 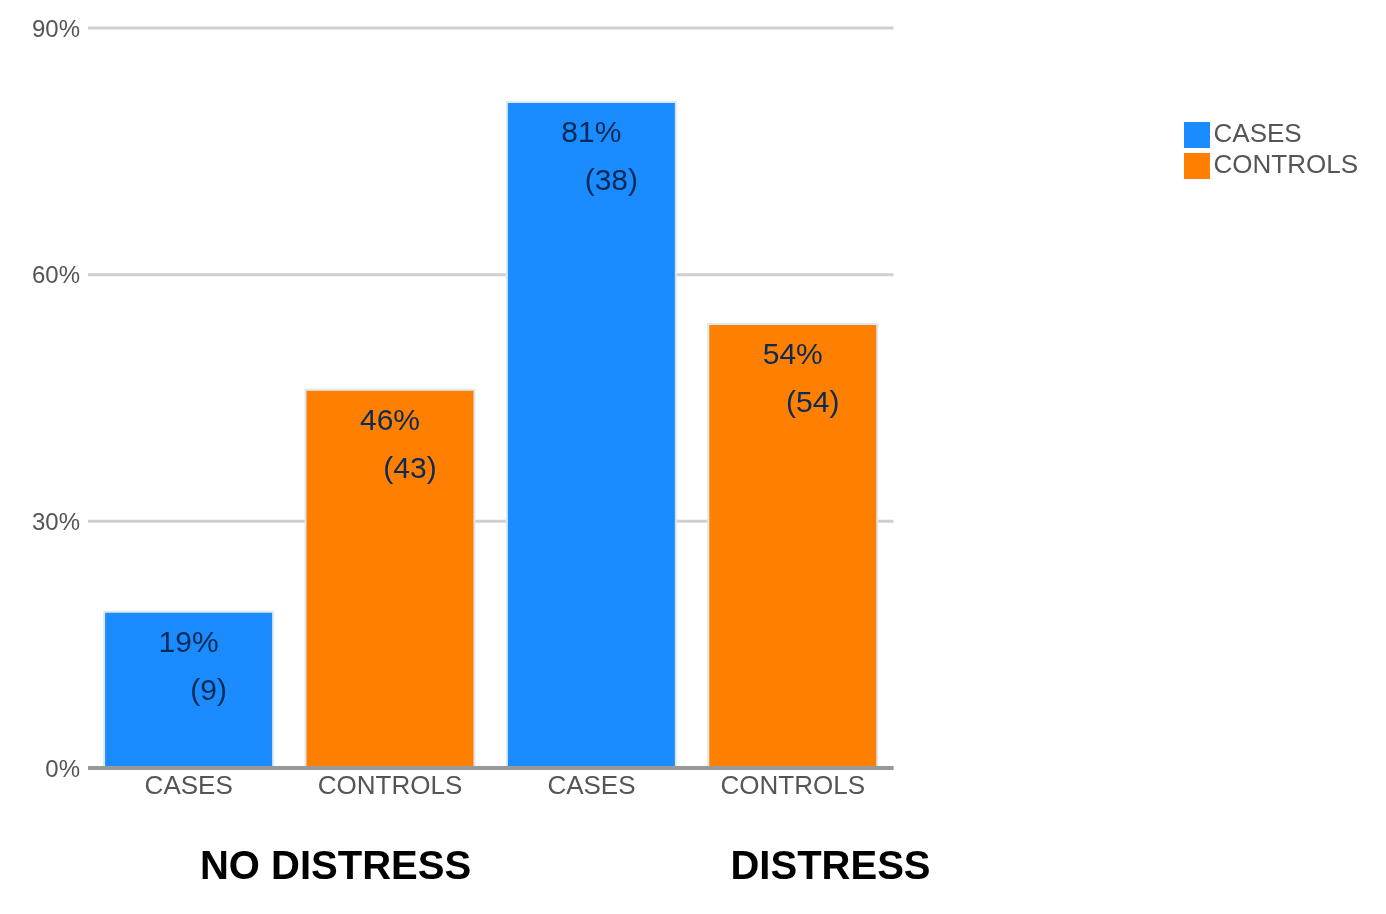 What do you see at coordinates (398, 443) in the screenshot?
I see `data-label: 46% (43)` at bounding box center [398, 443].